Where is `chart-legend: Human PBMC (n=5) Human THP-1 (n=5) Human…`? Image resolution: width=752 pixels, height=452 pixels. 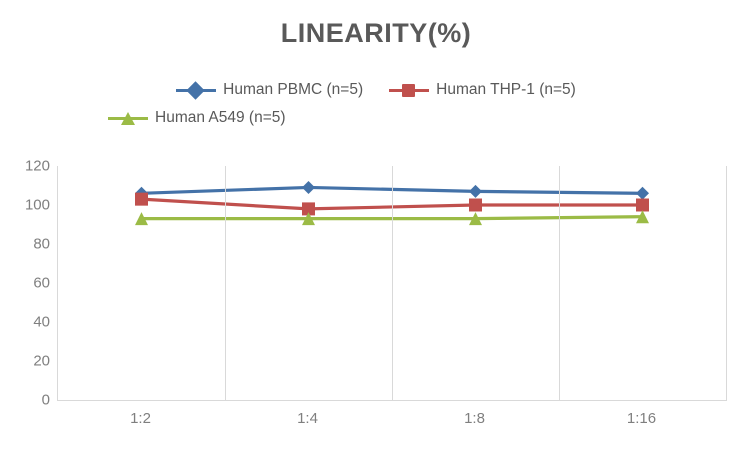 chart-legend: Human PBMC (n=5) Human THP-1 (n=5) Human… is located at coordinates (376, 104).